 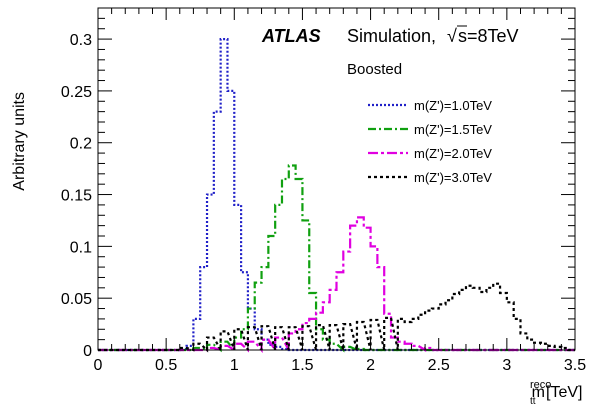 I want to click on y-tick-label: 0.2, so click(x=81, y=144).